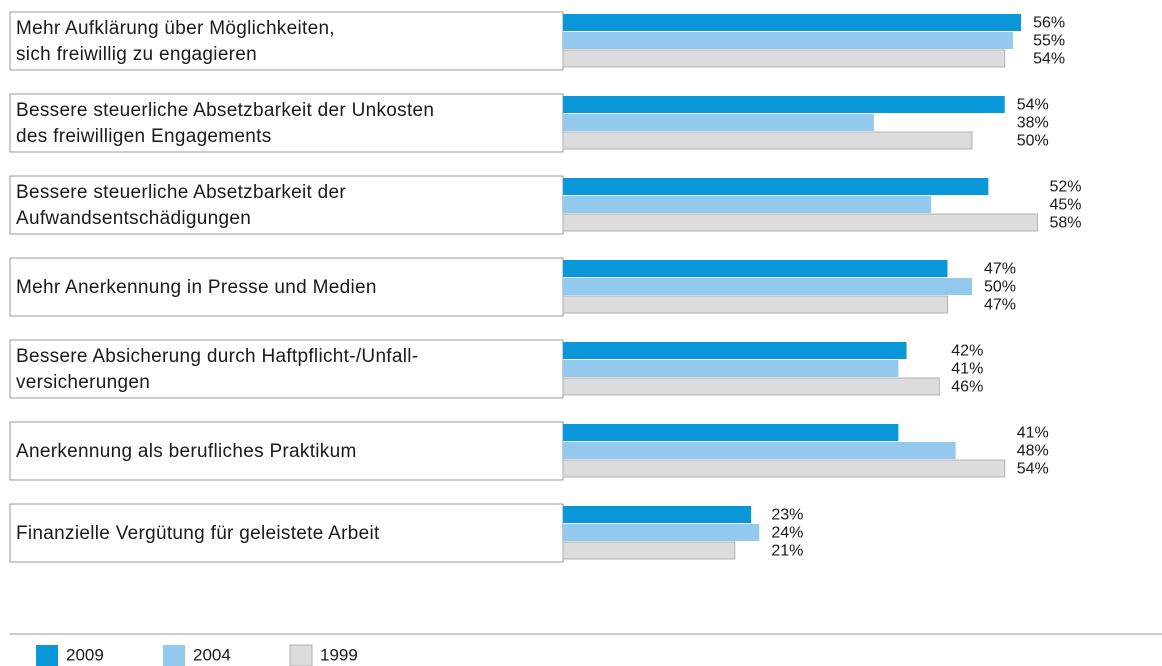 This screenshot has width=1162, height=666. What do you see at coordinates (181, 192) in the screenshot?
I see `category-label: Bessere steuerliche Absetzbarkeit der` at bounding box center [181, 192].